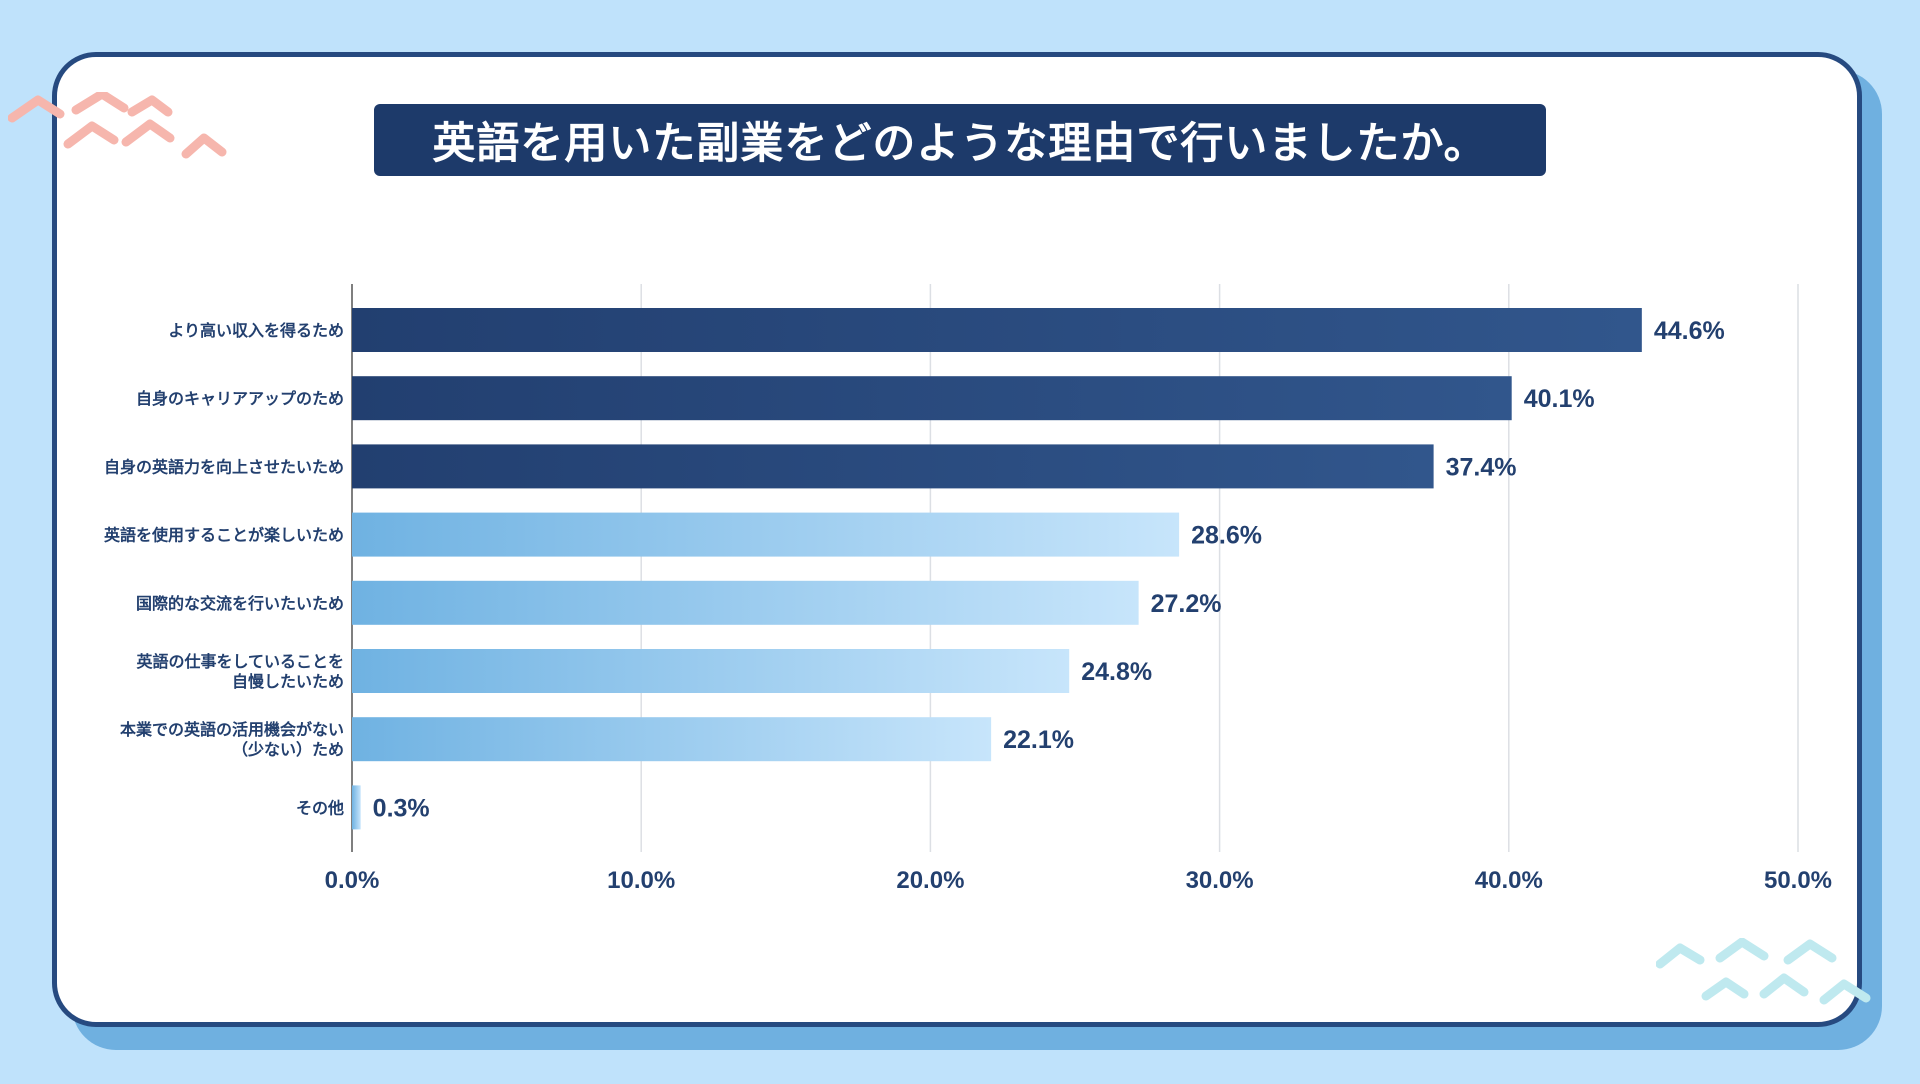 The width and height of the screenshot is (1920, 1084). What do you see at coordinates (1116, 672) in the screenshot?
I see `bar-value-label: 24.8%` at bounding box center [1116, 672].